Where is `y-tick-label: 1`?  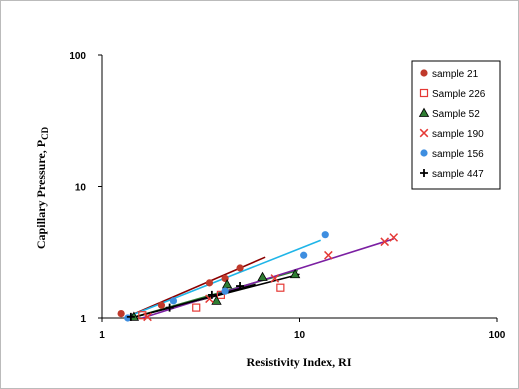
y-tick-label: 1 is located at coordinates (83, 319).